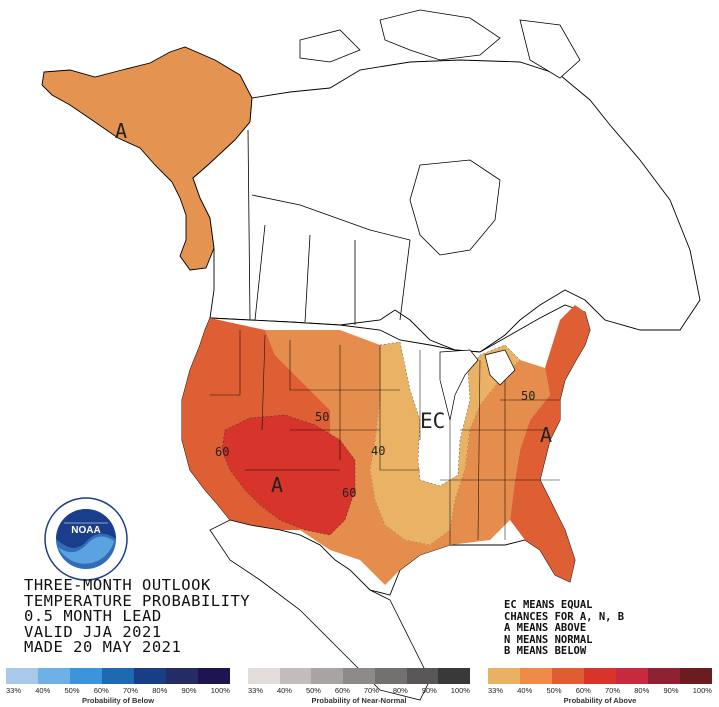  I want to click on title-line: VALID JJA 2021, so click(93, 631).